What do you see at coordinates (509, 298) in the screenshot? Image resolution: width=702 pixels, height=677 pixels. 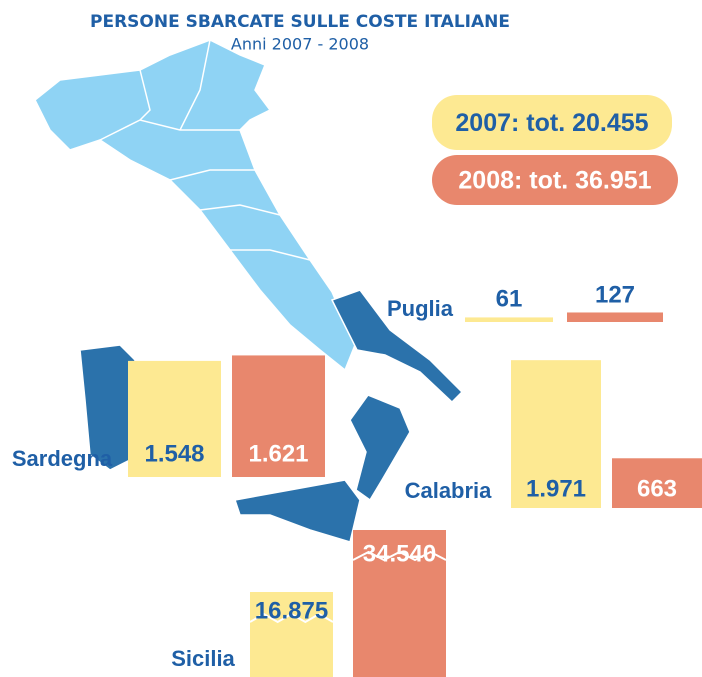 I see `value-label: 61` at bounding box center [509, 298].